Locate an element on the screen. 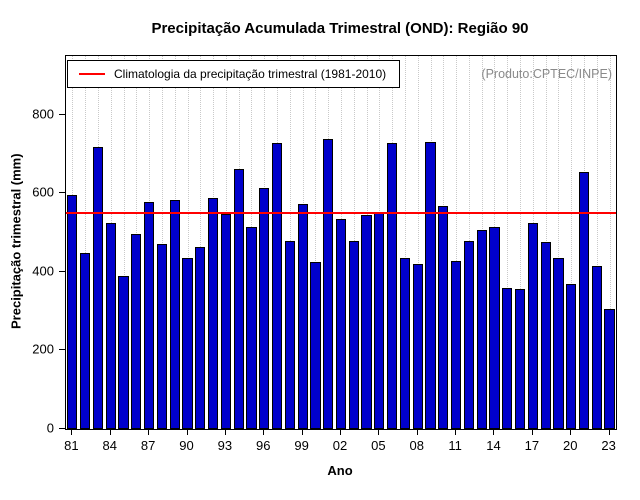  x-tick-label: 93 is located at coordinates (225, 445).